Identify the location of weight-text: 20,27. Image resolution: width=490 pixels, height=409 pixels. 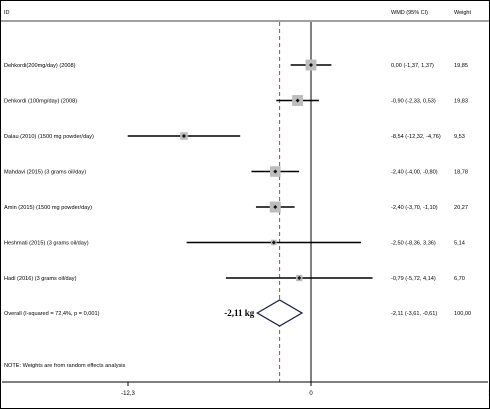
(461, 208).